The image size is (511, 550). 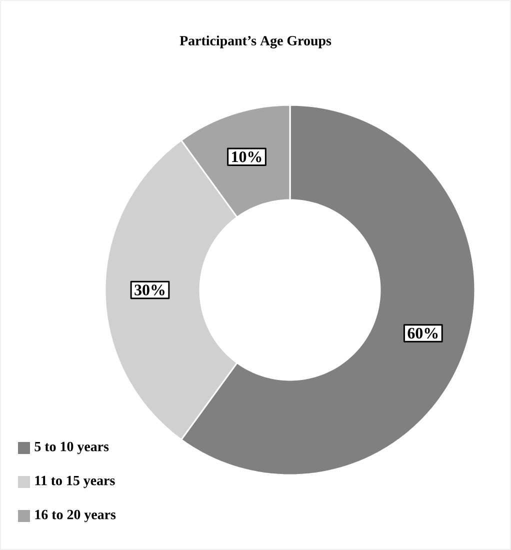 I want to click on data-label: 60%, so click(x=423, y=333).